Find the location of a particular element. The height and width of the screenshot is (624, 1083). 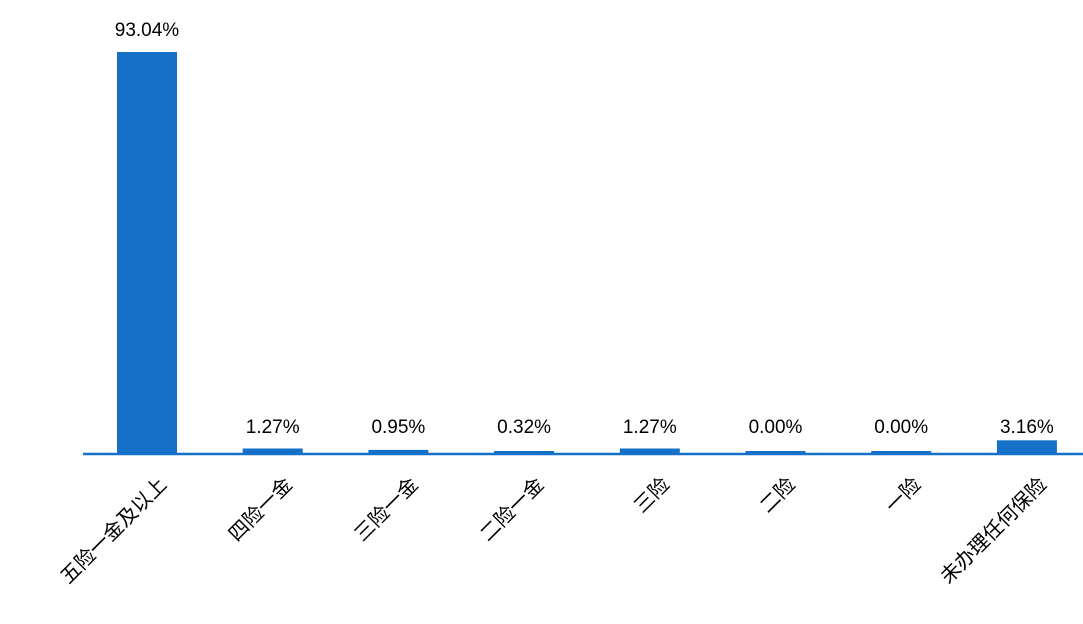

value-label-1: 1.27% is located at coordinates (273, 427).